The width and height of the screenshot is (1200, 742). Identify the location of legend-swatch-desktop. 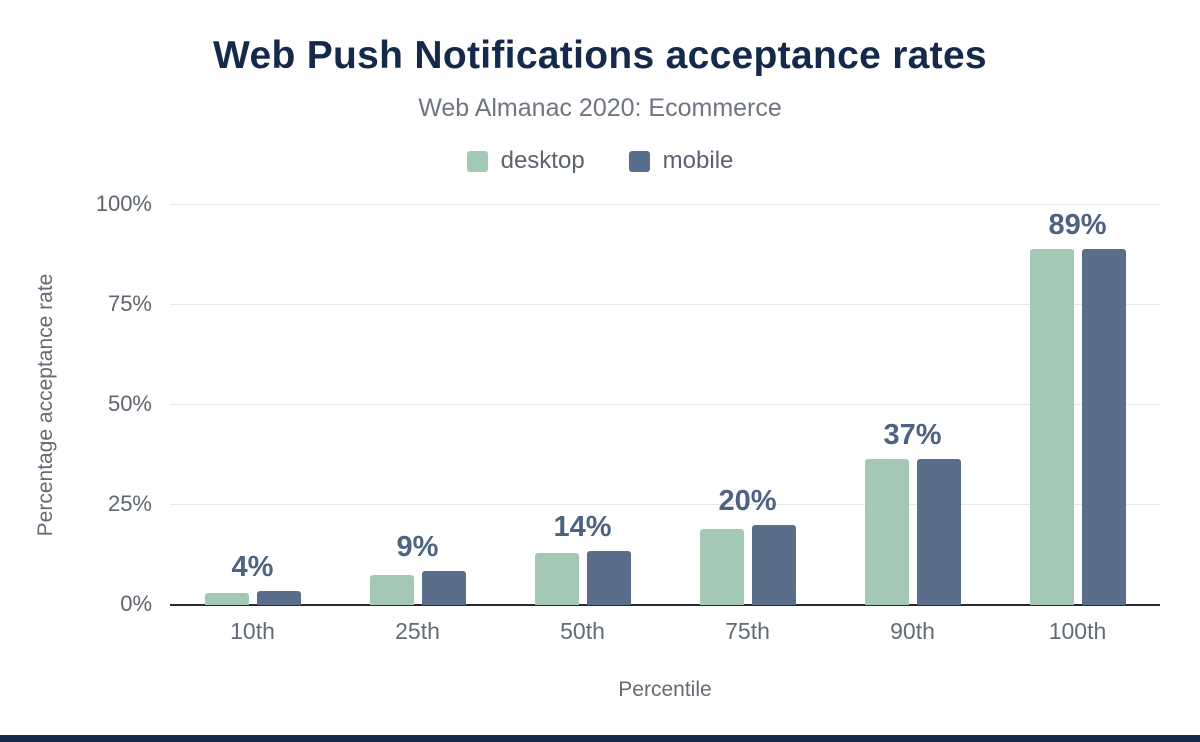
(477, 161).